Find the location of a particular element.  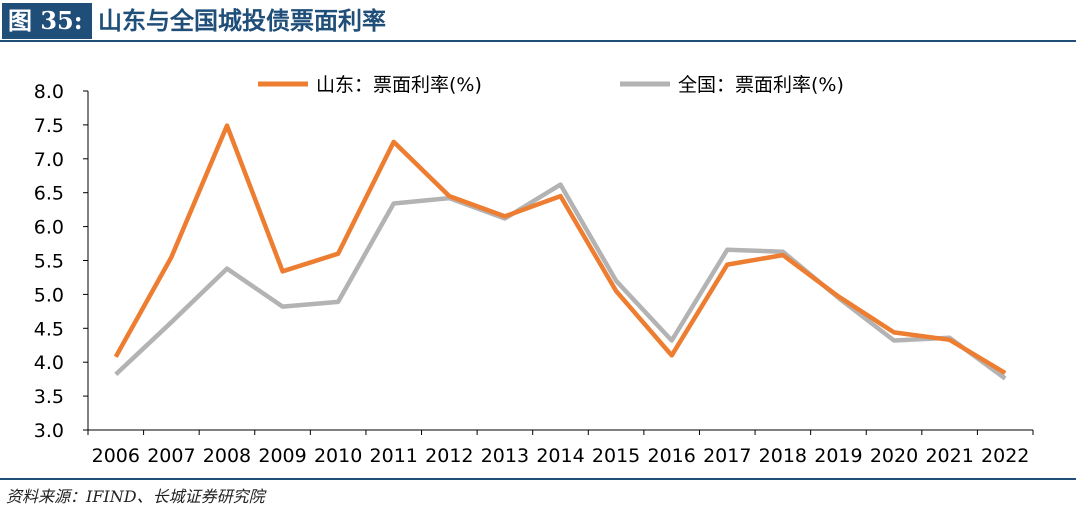

x-tick-label: 2013 is located at coordinates (505, 456).